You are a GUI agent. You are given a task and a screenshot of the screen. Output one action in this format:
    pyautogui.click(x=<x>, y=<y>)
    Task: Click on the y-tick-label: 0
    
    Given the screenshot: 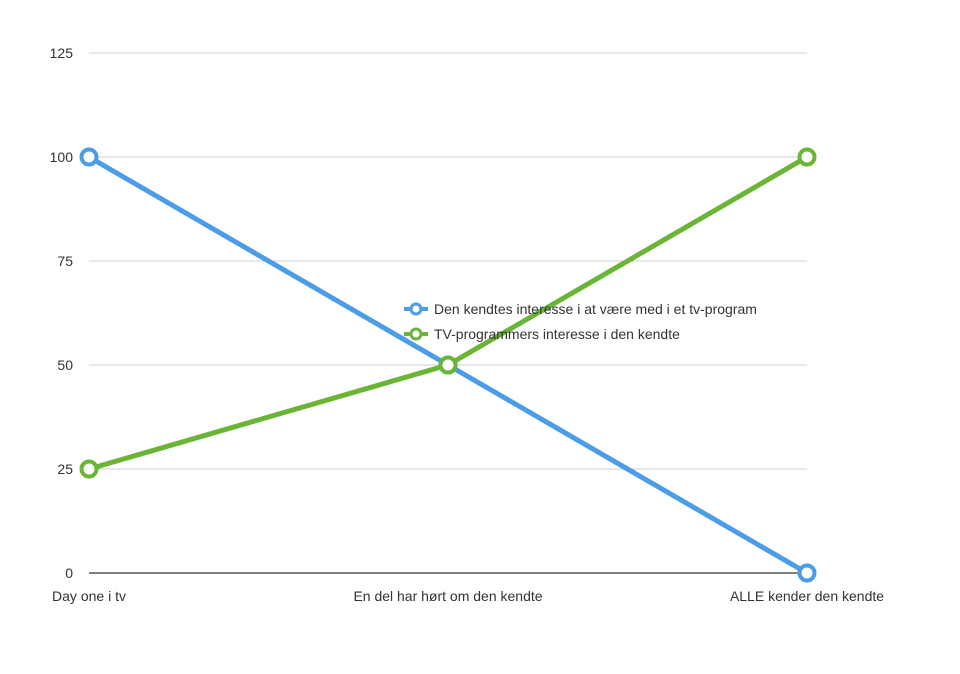 What is the action you would take?
    pyautogui.click(x=69, y=573)
    